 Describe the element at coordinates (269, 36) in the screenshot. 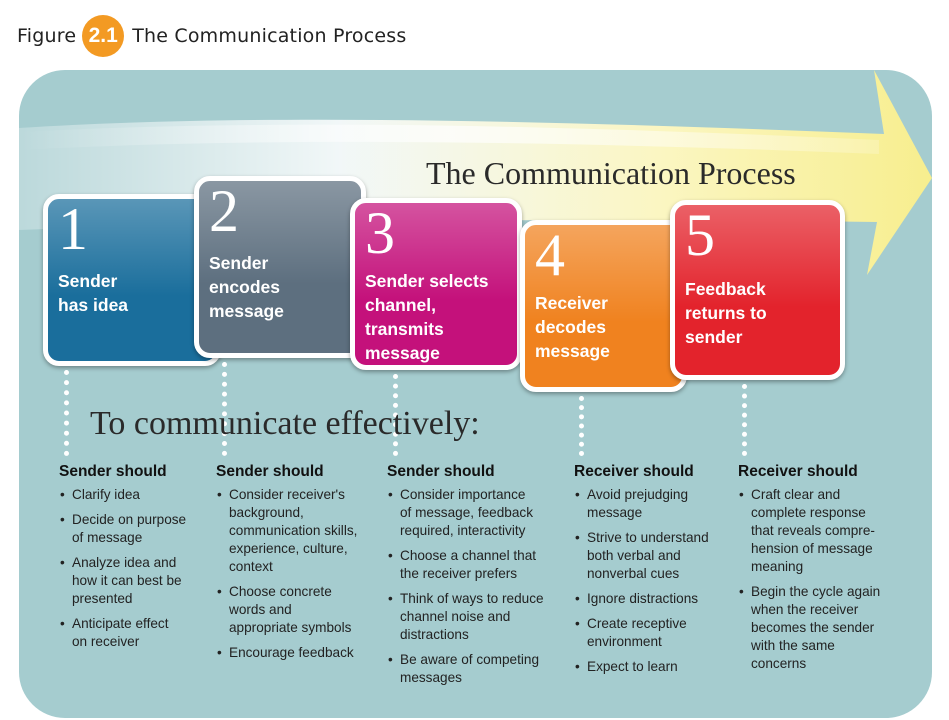

I see `figure-title: The Communication Process` at that location.